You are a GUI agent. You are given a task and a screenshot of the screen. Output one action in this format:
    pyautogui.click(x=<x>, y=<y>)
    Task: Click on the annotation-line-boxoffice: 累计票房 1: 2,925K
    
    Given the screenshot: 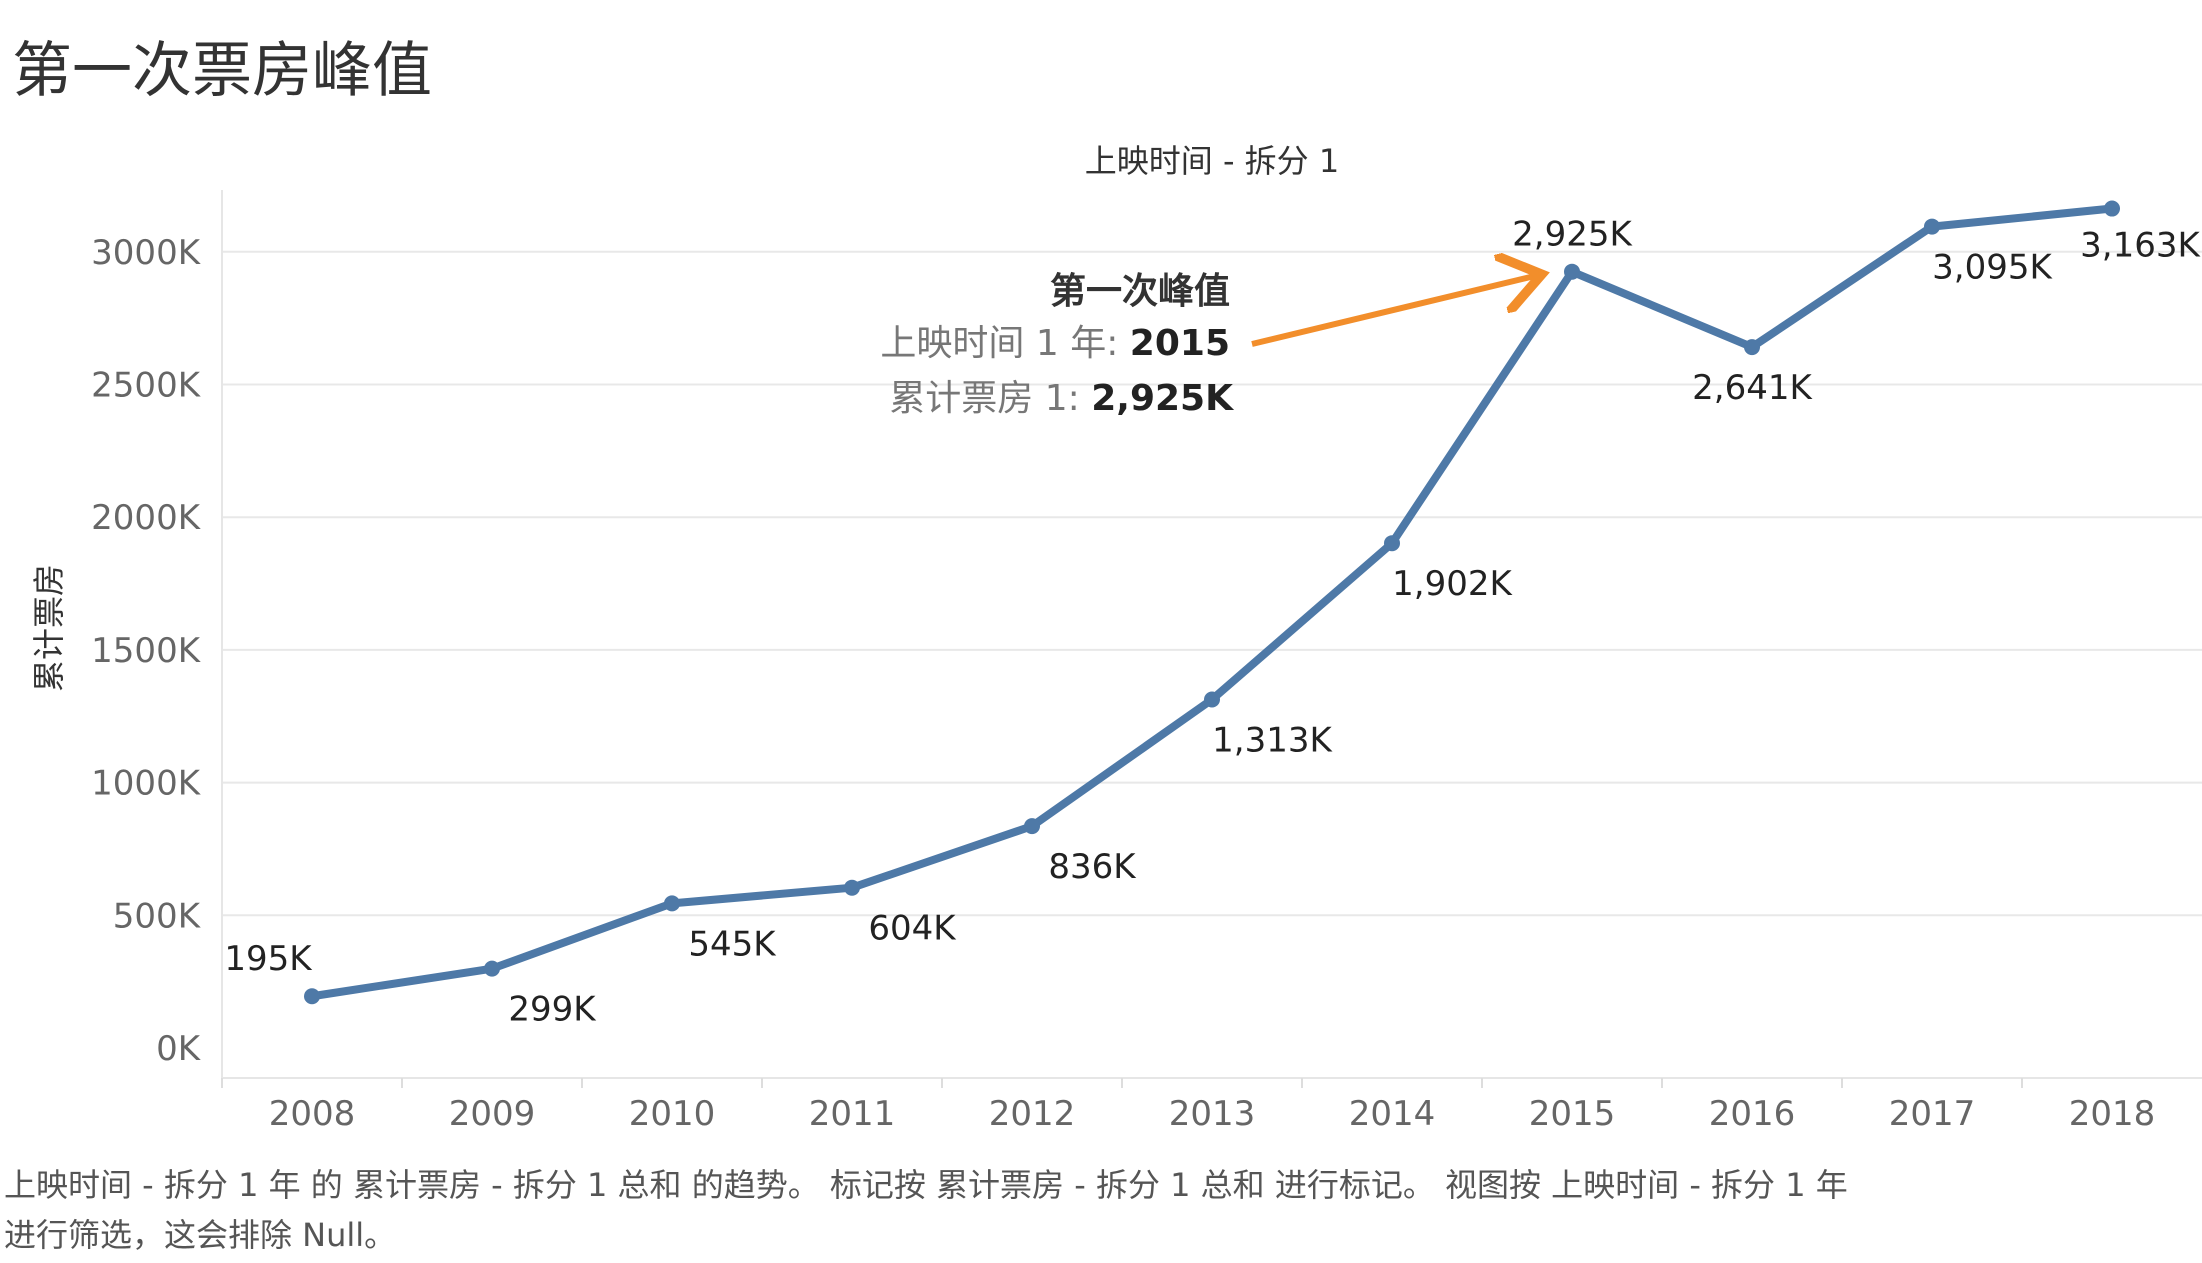 What is the action you would take?
    pyautogui.click(x=1061, y=398)
    